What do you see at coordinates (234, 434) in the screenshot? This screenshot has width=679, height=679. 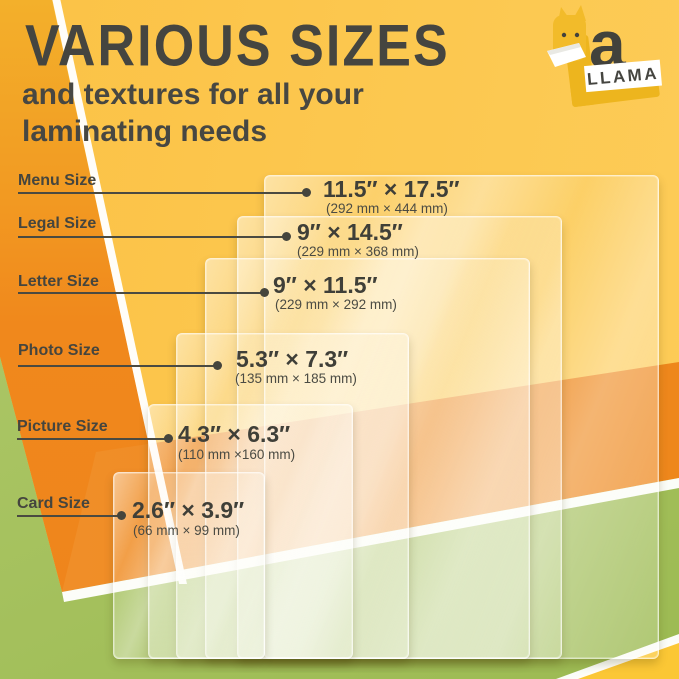 I see `size-inches: 4.3″ × 6.3″` at bounding box center [234, 434].